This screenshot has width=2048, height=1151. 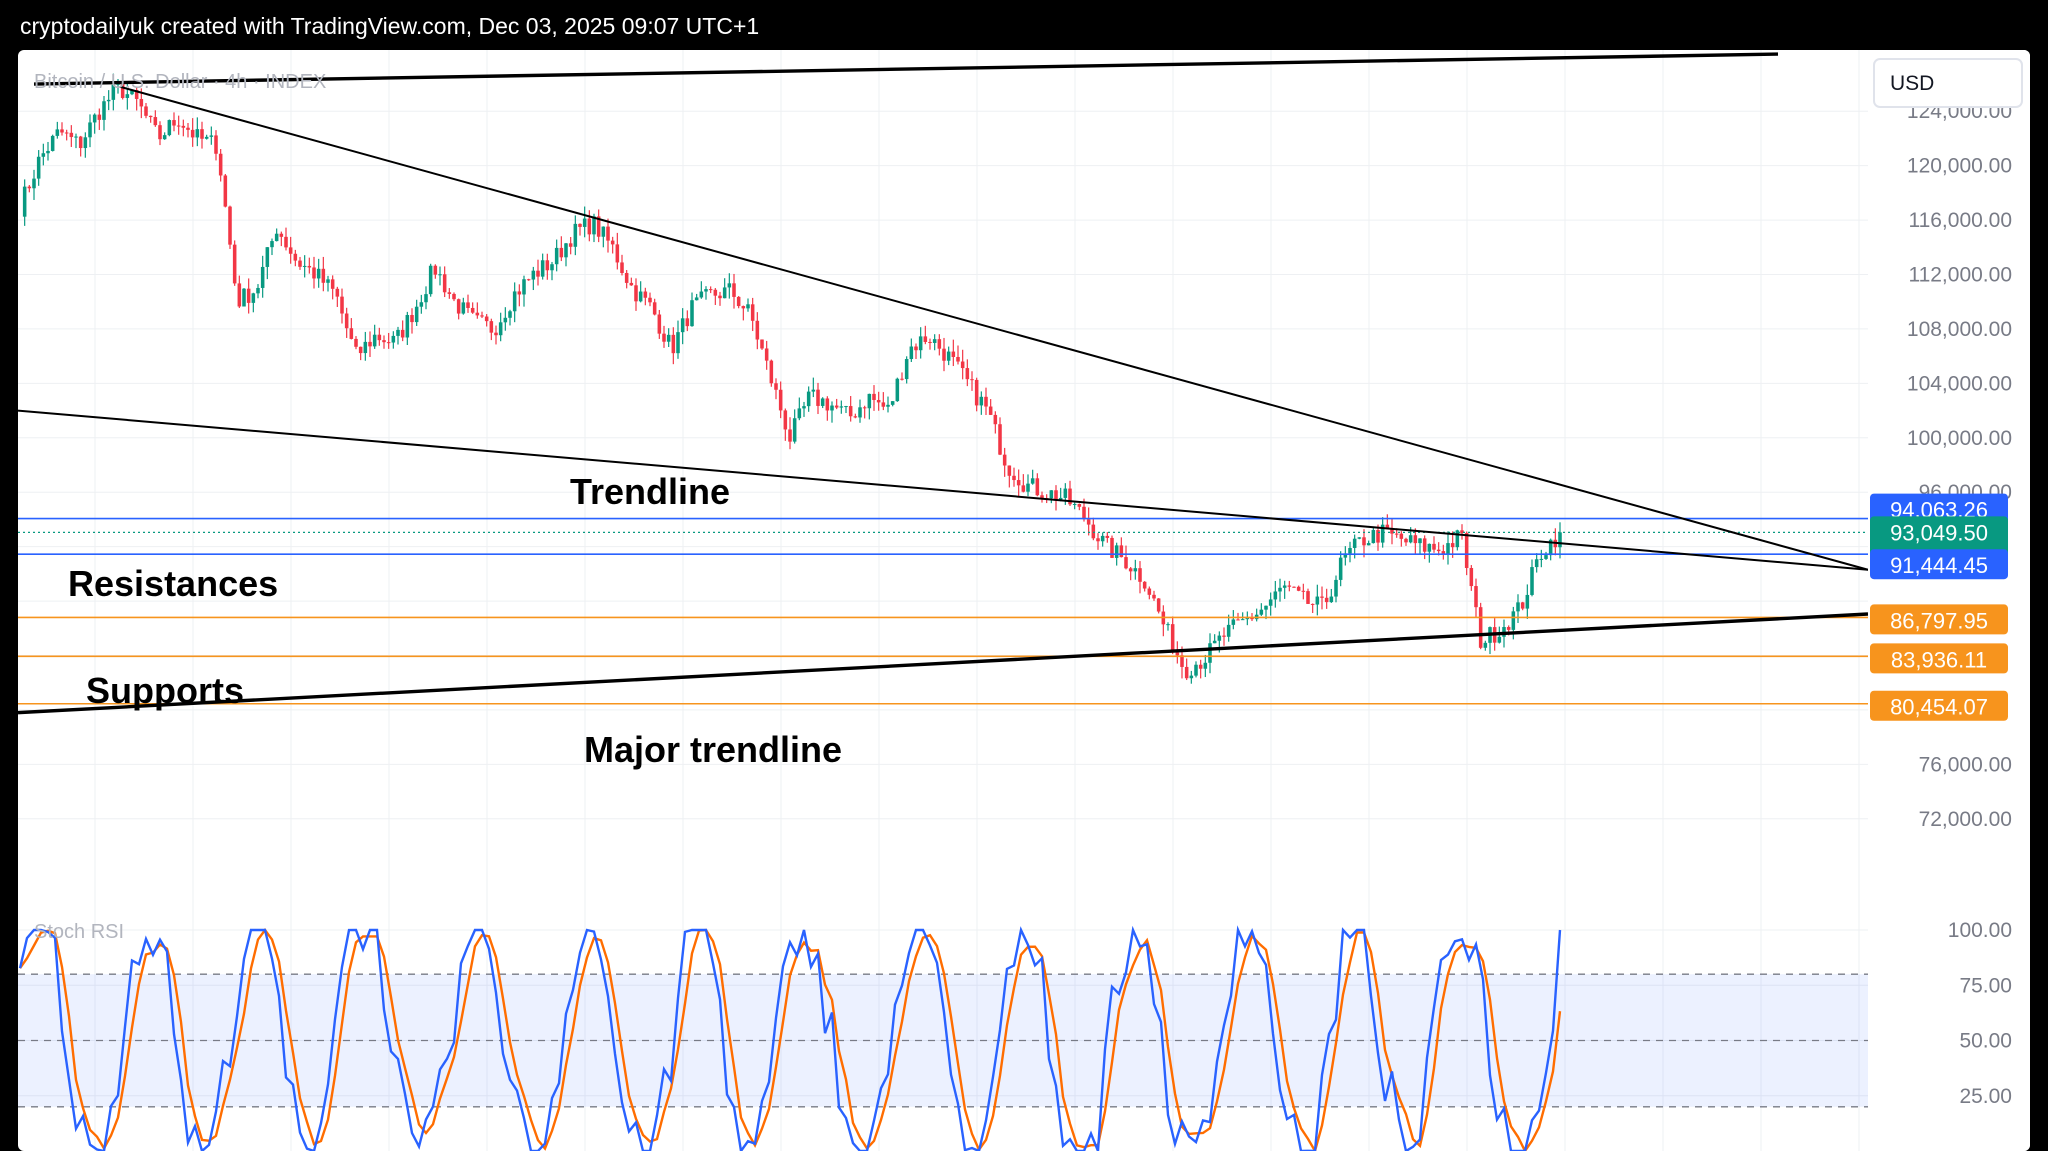 What do you see at coordinates (1939, 508) in the screenshot?
I see `resistance-label-1-bg` at bounding box center [1939, 508].